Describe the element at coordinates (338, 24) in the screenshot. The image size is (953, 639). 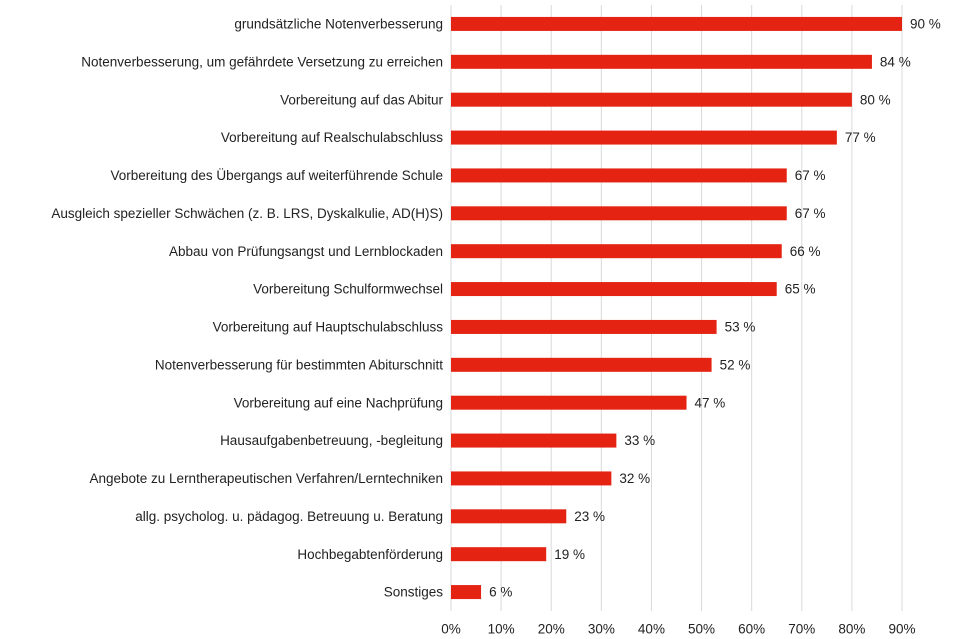
I see `category-label: grundsätzliche Notenverbesserung` at that location.